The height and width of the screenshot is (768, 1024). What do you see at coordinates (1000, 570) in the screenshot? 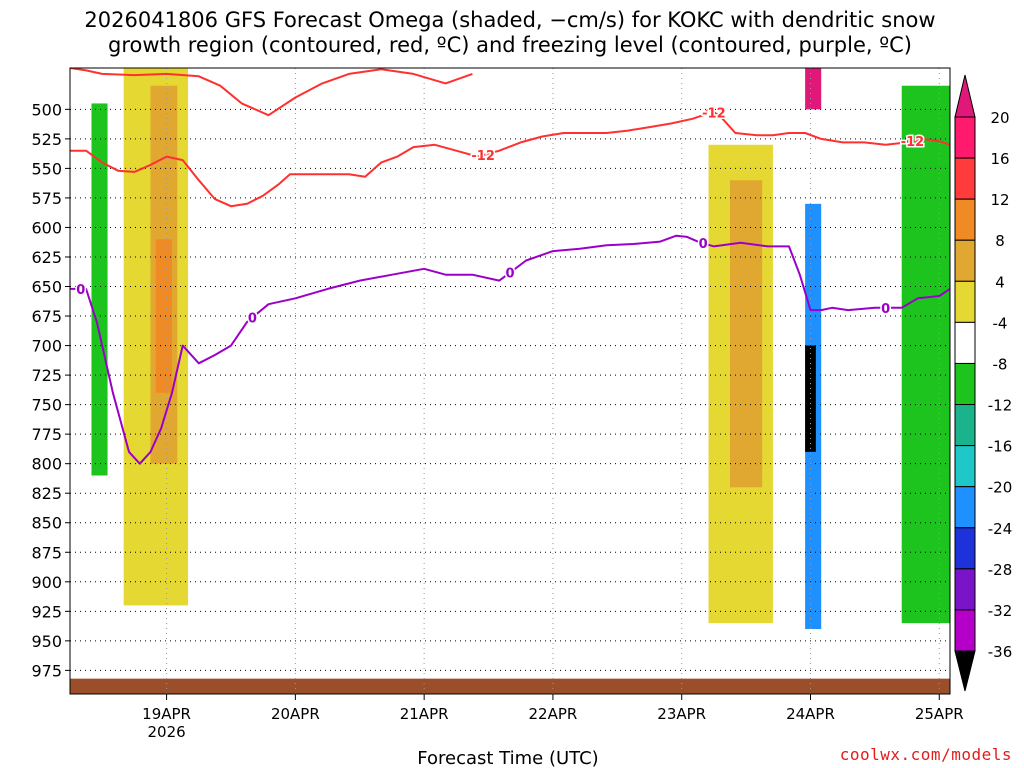
I see `colorbar-label: -28` at bounding box center [1000, 570].